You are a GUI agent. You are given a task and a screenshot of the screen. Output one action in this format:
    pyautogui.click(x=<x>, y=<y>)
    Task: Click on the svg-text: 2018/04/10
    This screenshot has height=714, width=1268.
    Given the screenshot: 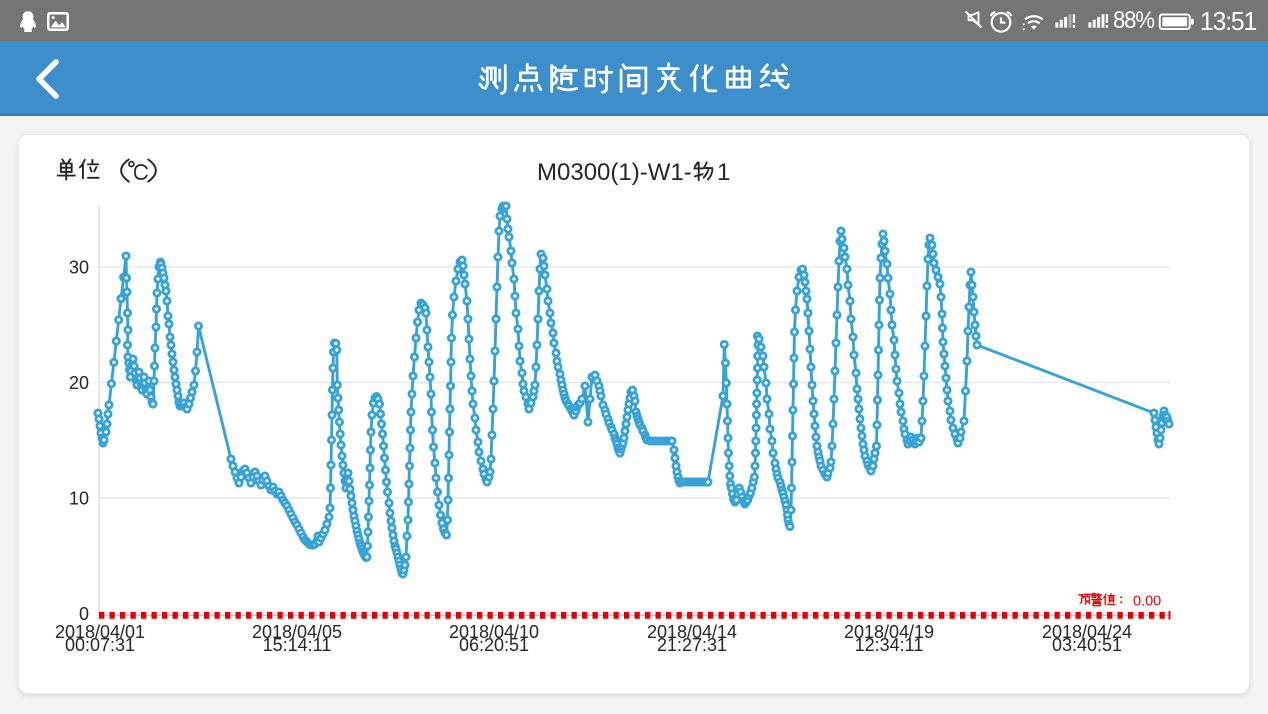 What is the action you would take?
    pyautogui.click(x=494, y=632)
    